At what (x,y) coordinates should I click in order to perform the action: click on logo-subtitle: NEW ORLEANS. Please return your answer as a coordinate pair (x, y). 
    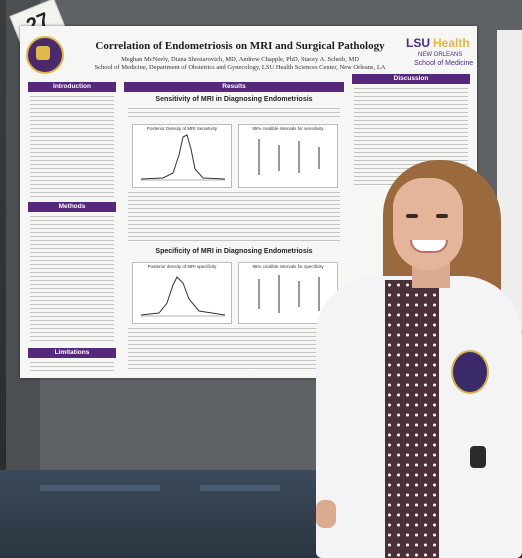
    Looking at the image, I should click on (440, 55).